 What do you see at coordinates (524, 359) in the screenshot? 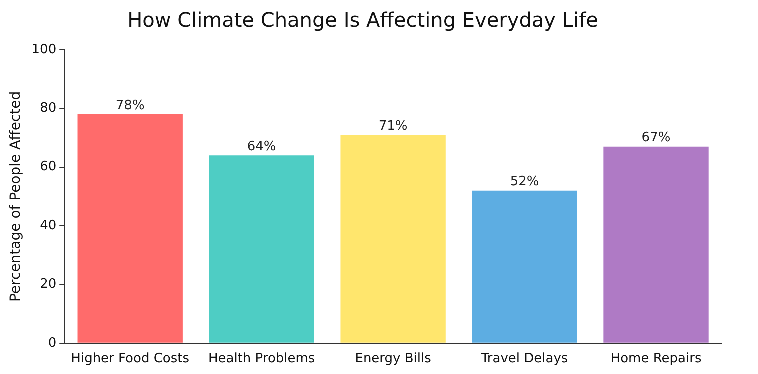
I see `x-tick-label: Travel Delays` at bounding box center [524, 359].